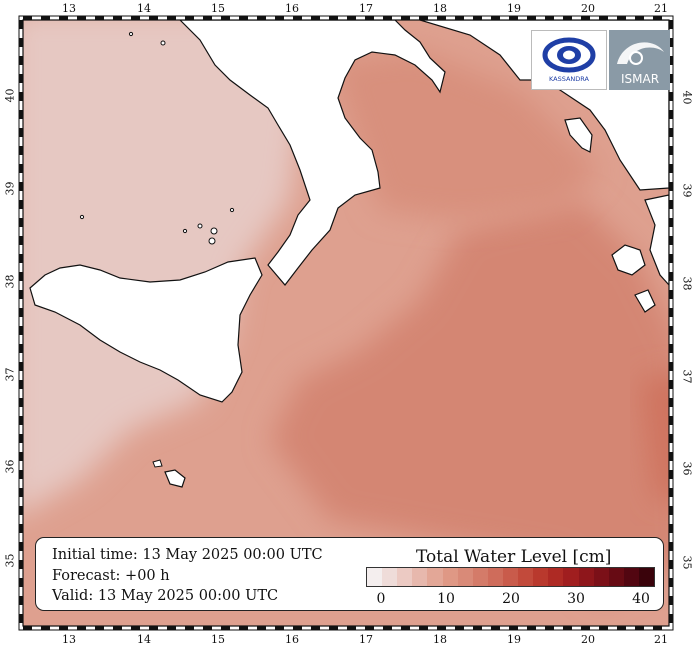 This screenshot has height=652, width=700. What do you see at coordinates (576, 599) in the screenshot?
I see `colorbar-tick-label: 30` at bounding box center [576, 599].